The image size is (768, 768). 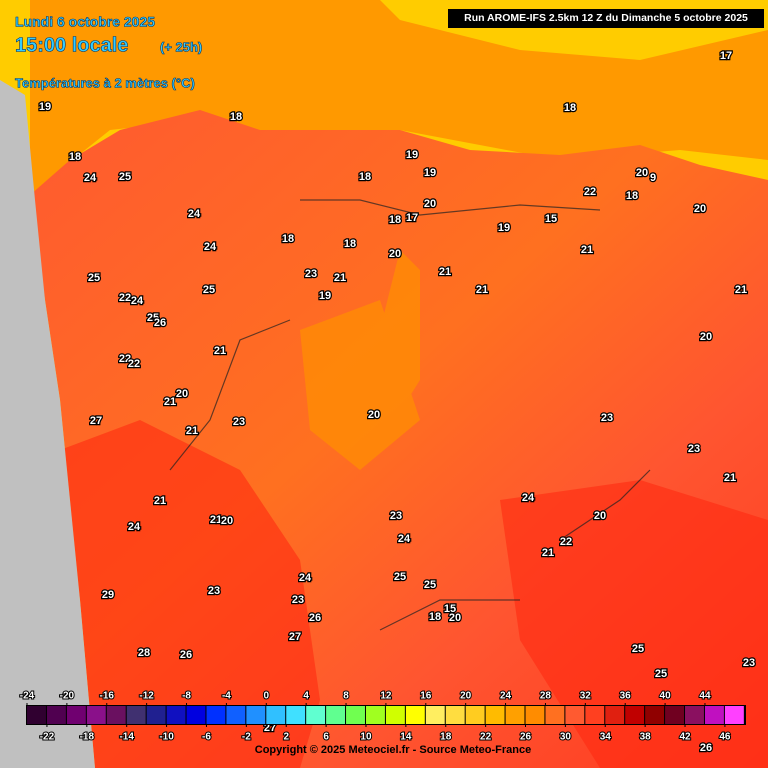 What do you see at coordinates (705, 696) in the screenshot?
I see `colorbar-label: 44` at bounding box center [705, 696].